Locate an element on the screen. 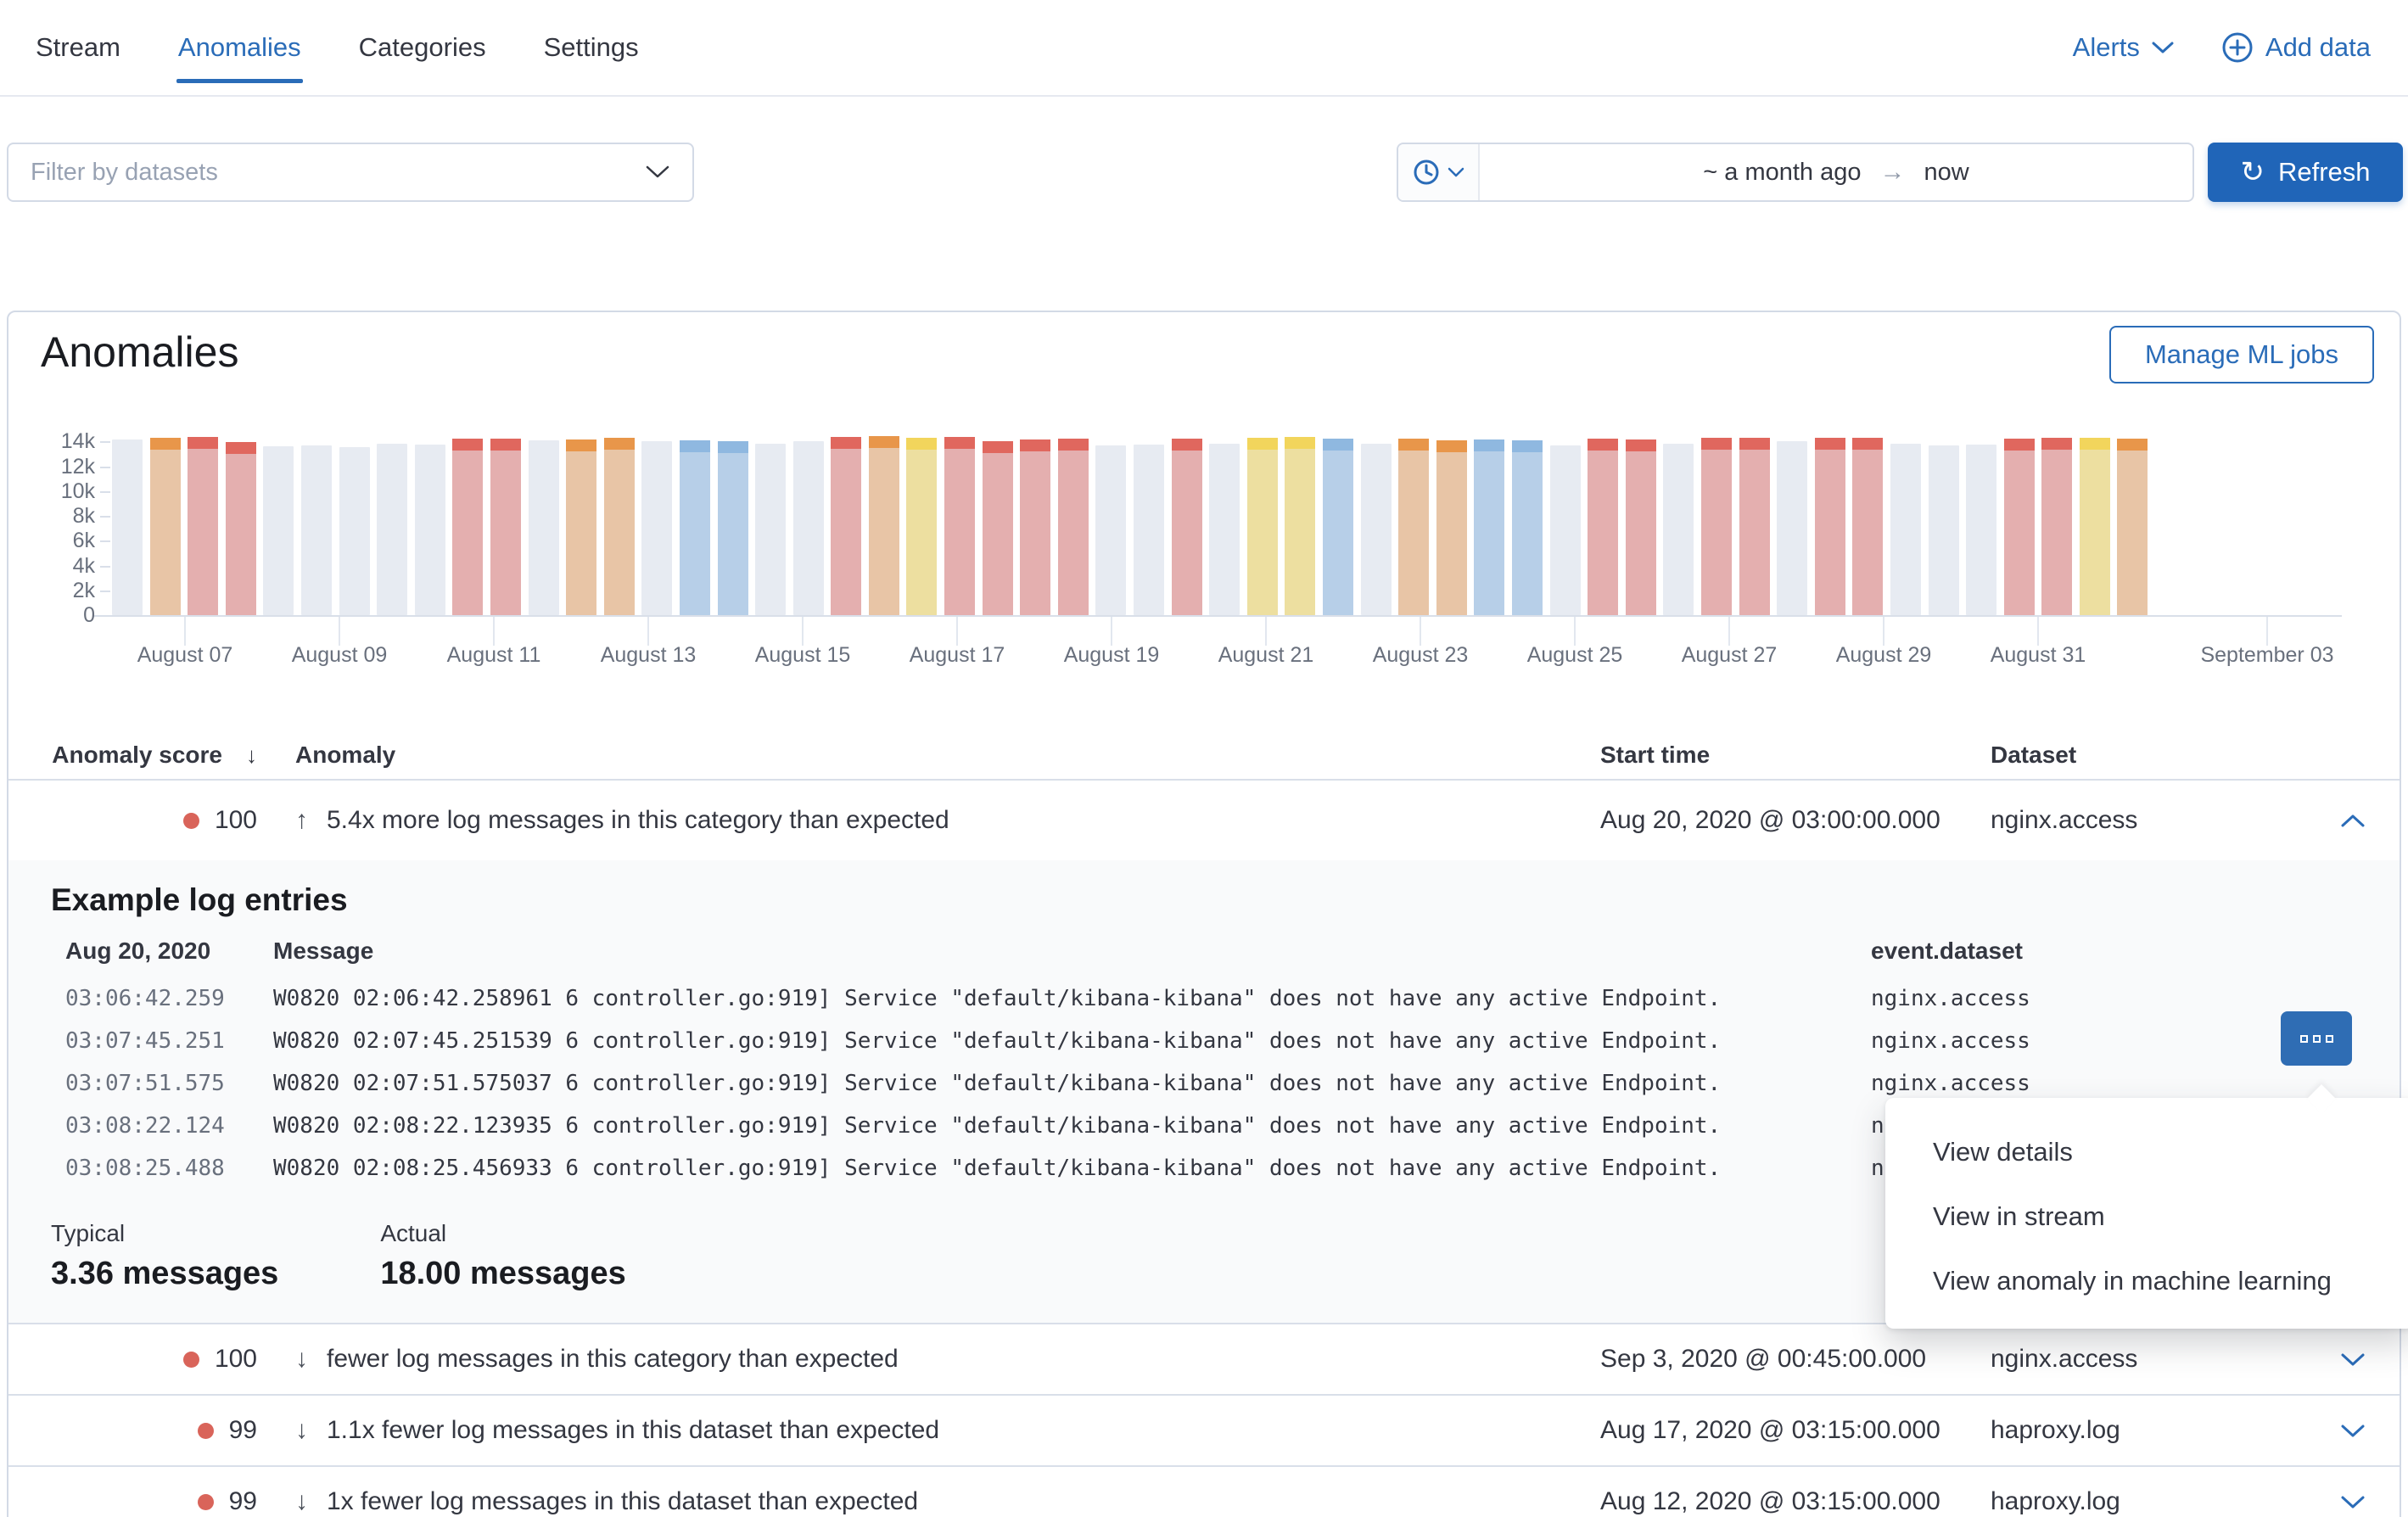 The height and width of the screenshot is (1517, 2408). alerts-label: Alerts is located at coordinates (2106, 47).